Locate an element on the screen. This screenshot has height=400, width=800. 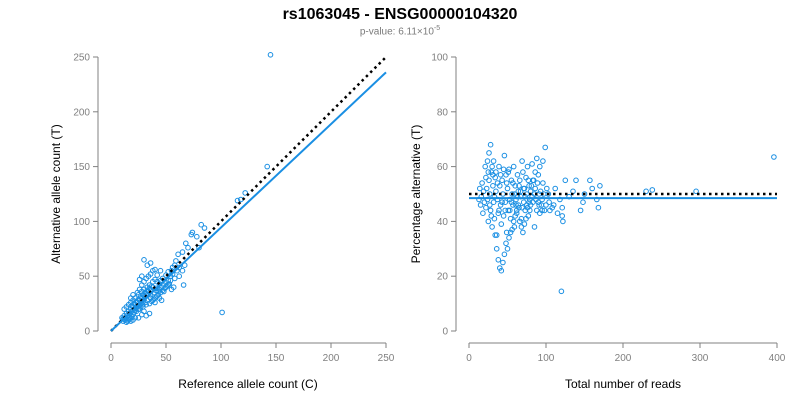
panel1-x-tick-label: 250 is located at coordinates (386, 358).